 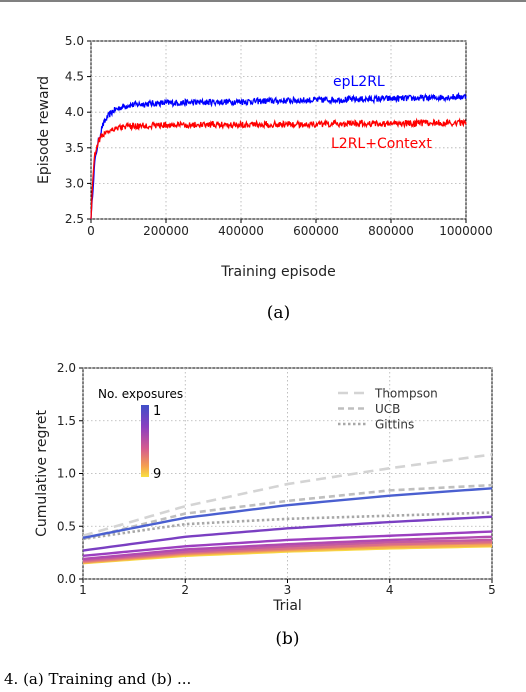 I want to click on y-tick-label: 3.5, so click(x=74, y=148).